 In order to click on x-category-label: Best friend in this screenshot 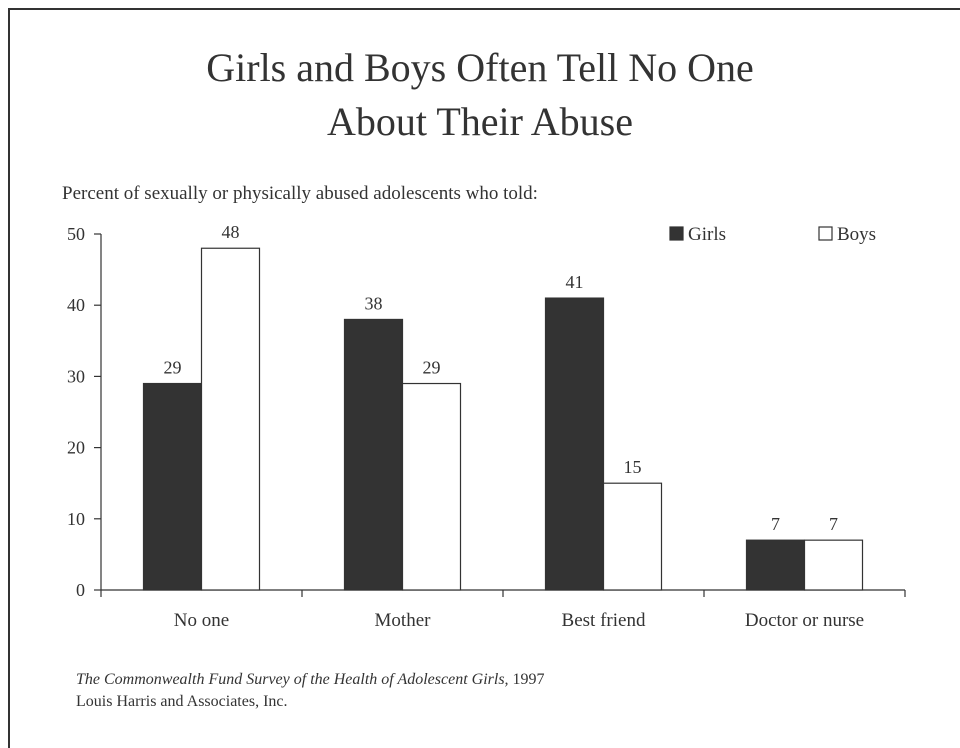, I will do `click(604, 620)`.